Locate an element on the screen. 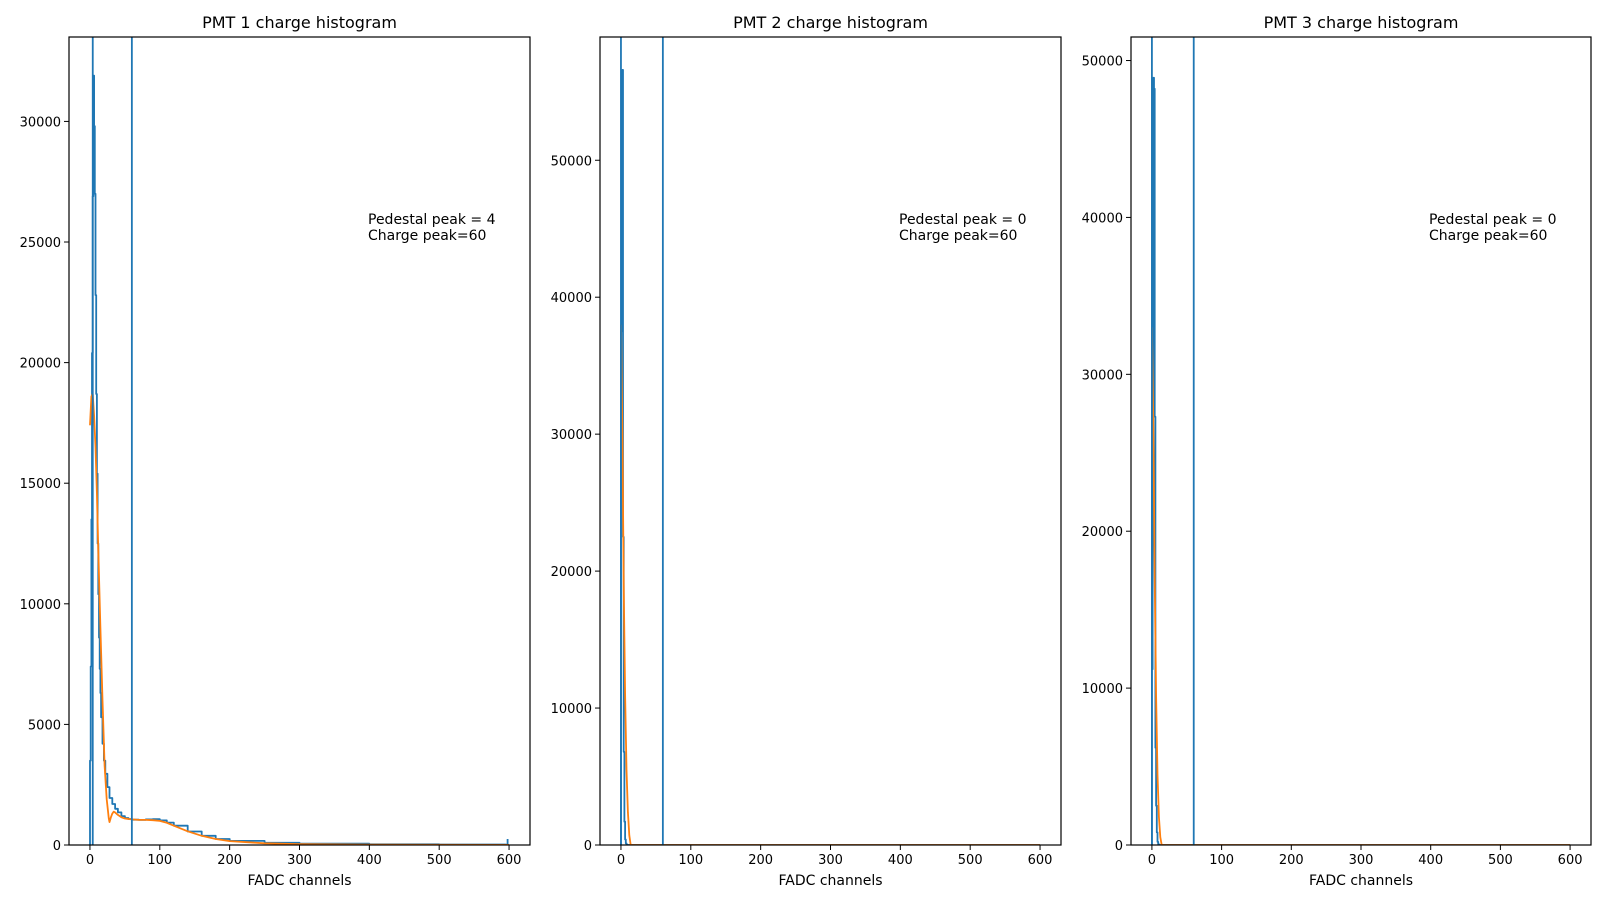  chart-title: PMT 2 charge histogram is located at coordinates (830, 22).